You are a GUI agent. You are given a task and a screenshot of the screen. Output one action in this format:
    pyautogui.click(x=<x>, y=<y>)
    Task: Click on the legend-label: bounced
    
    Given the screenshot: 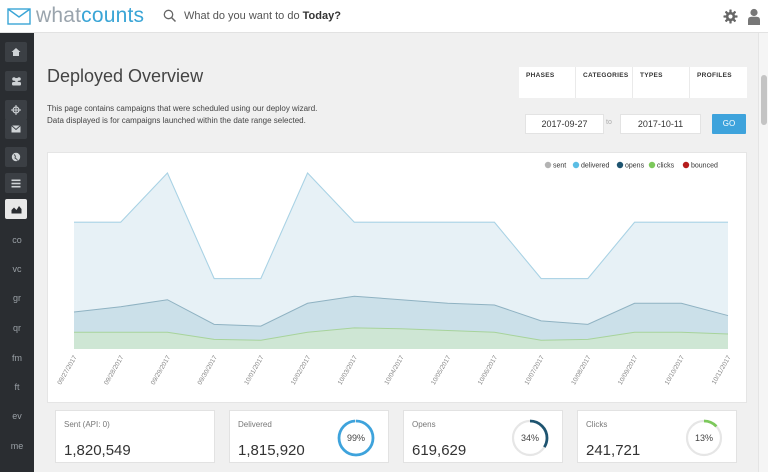 What is the action you would take?
    pyautogui.click(x=704, y=166)
    